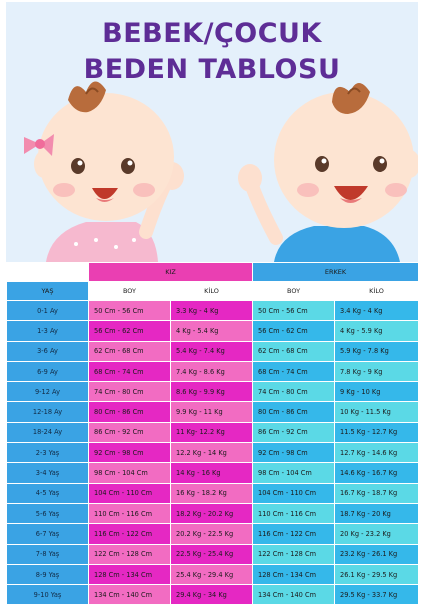  I want to click on girl-weight-cell: 29.4 Kg - 34 Kg, so click(211, 594).